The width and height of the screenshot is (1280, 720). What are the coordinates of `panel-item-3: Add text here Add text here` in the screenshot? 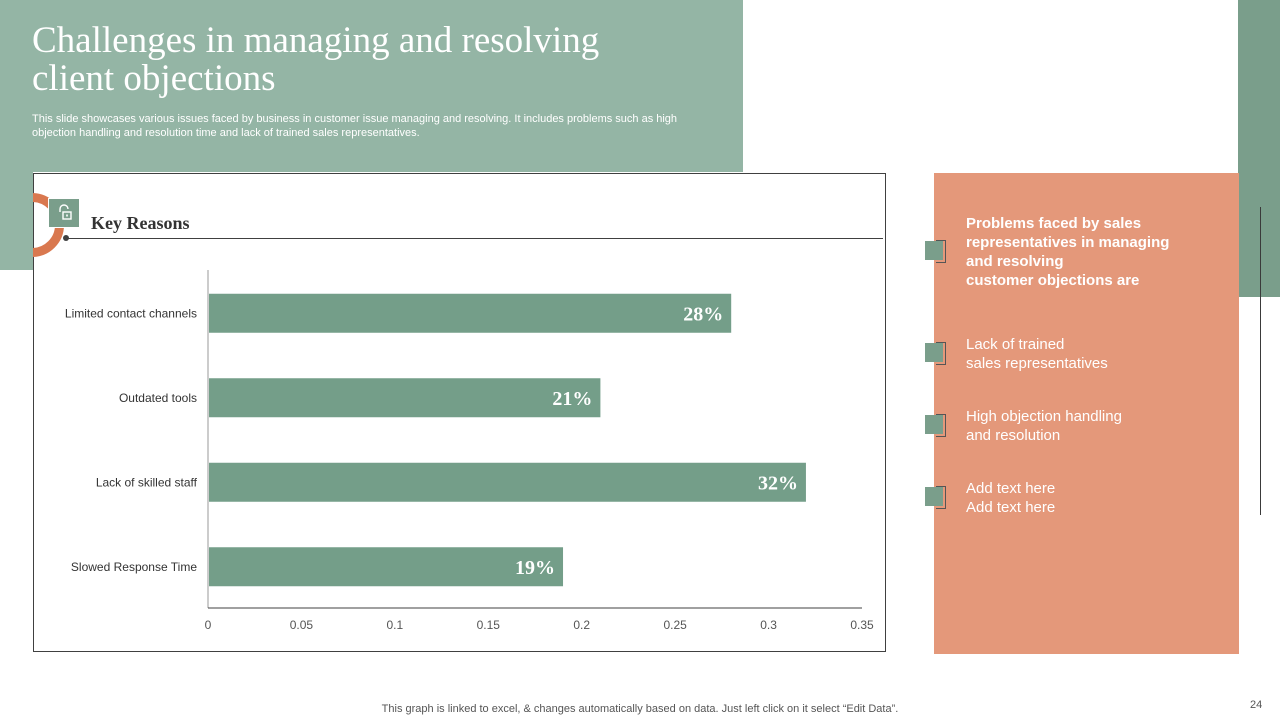 It's located at (1011, 498).